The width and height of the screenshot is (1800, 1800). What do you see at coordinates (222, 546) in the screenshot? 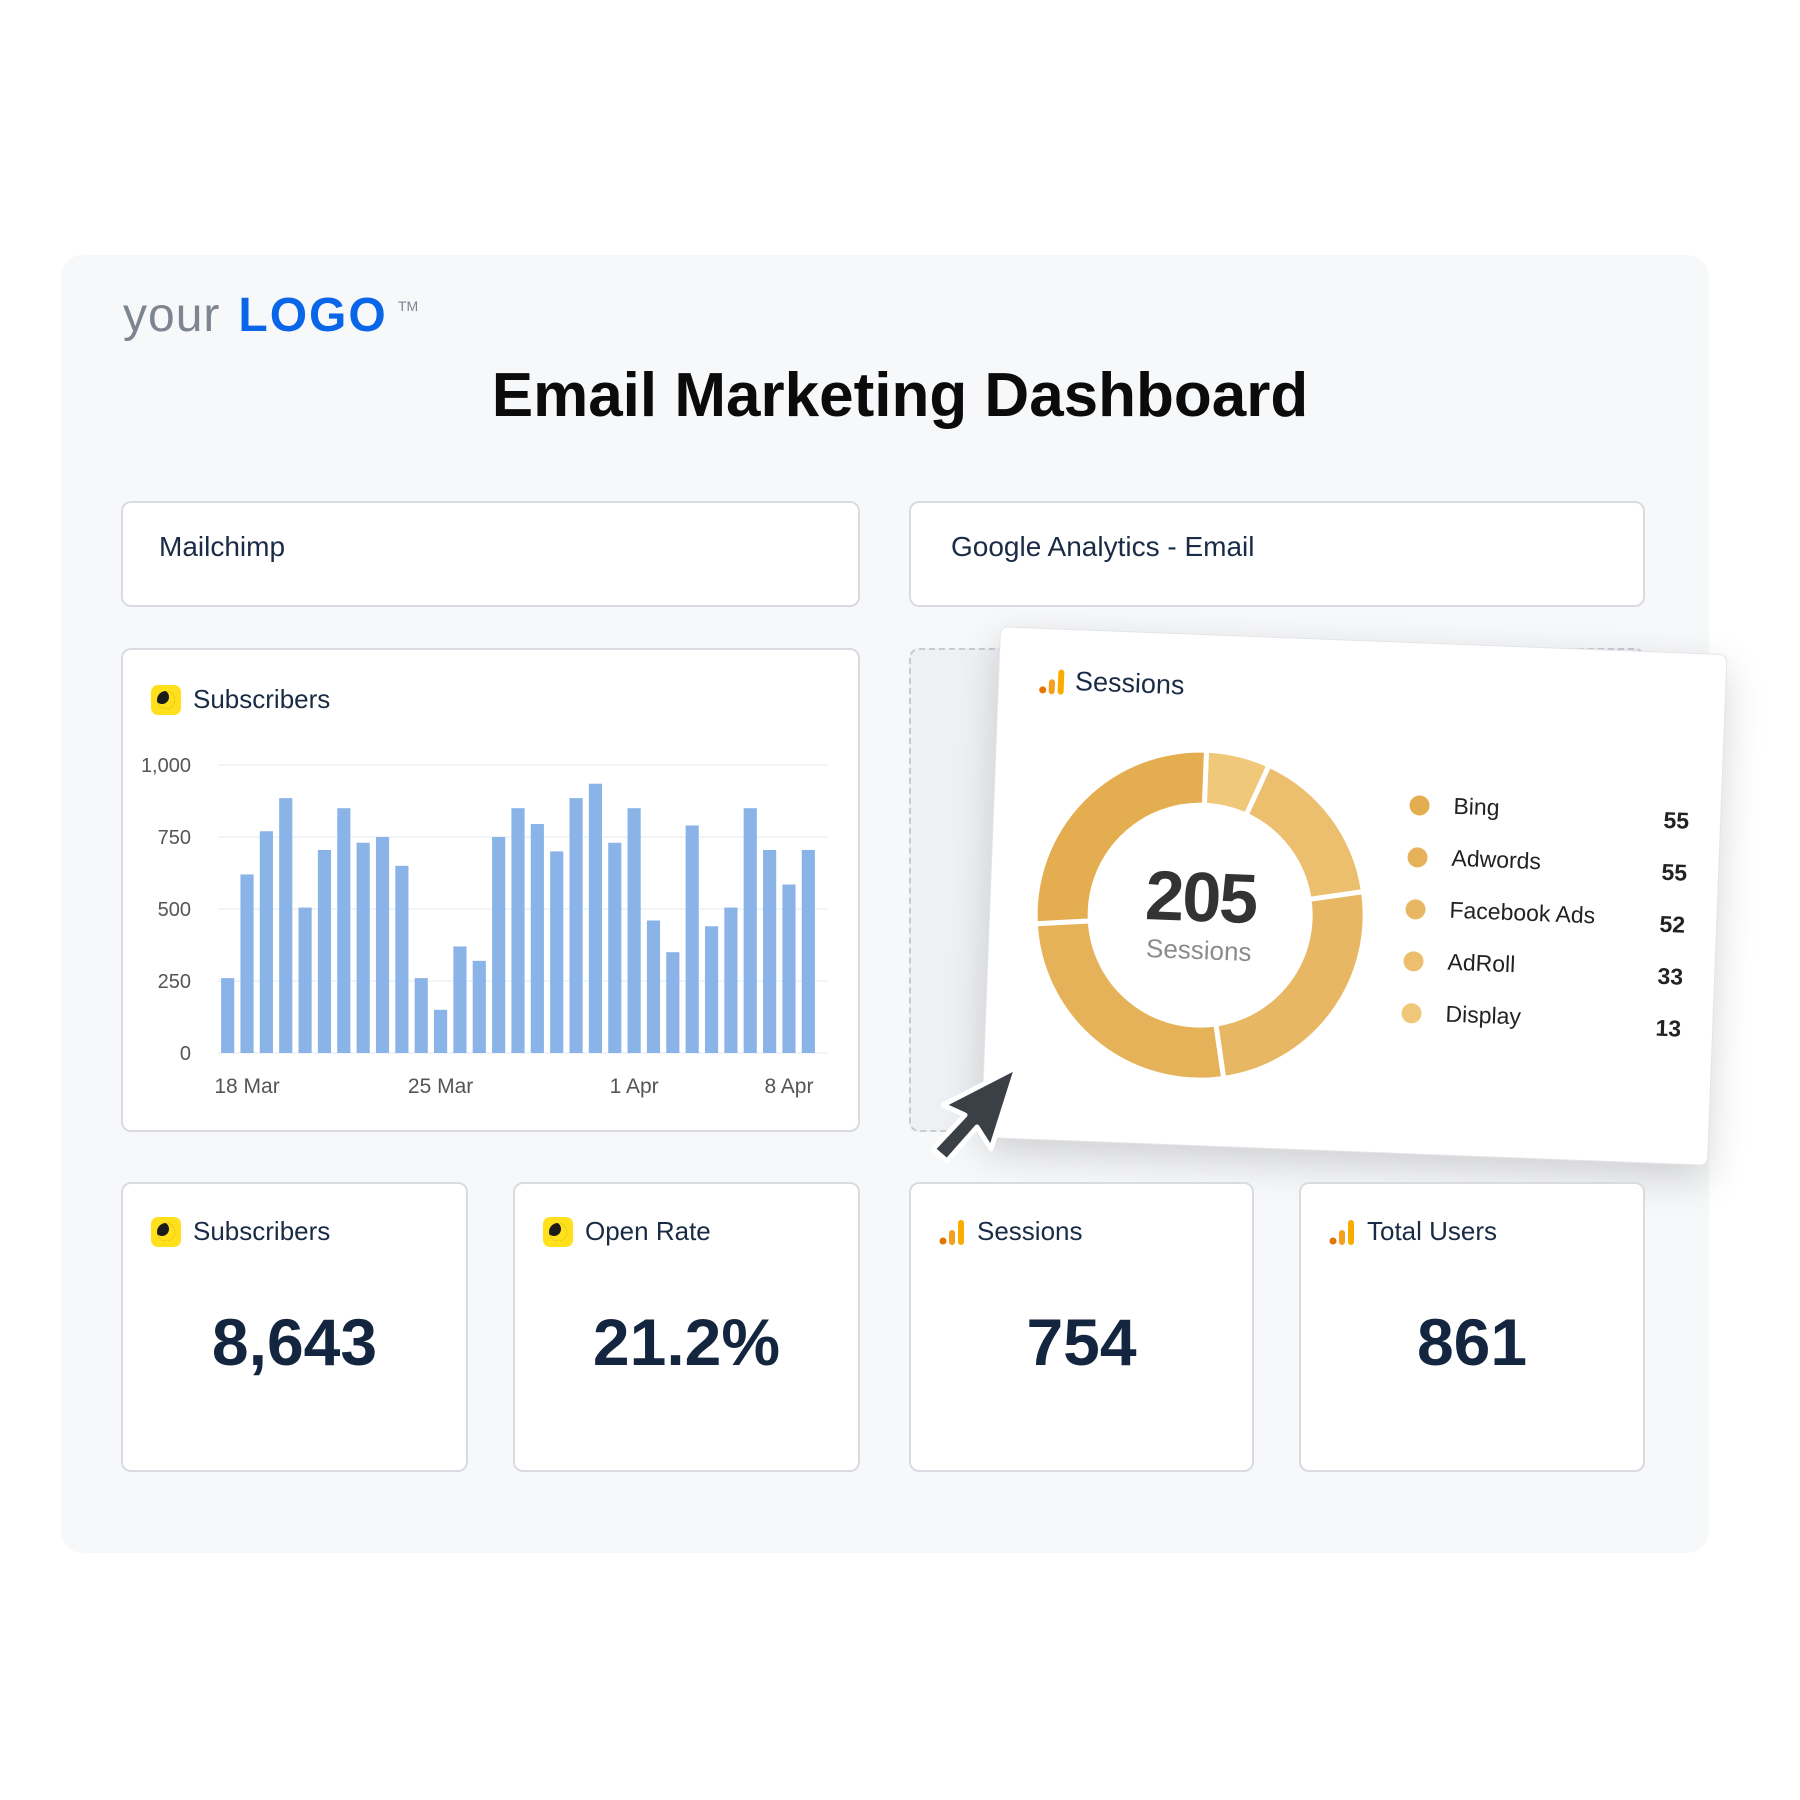
I see `section-label-mailchimp: Mailchimp` at bounding box center [222, 546].